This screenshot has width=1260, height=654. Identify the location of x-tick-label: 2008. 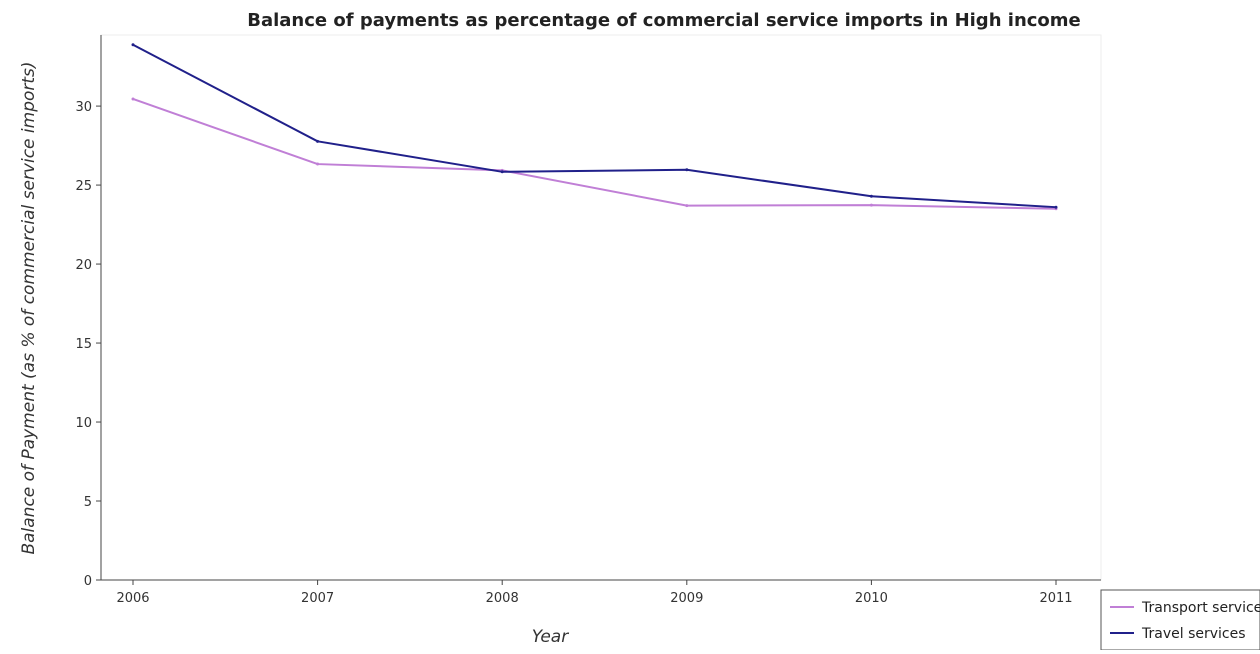
(502, 598).